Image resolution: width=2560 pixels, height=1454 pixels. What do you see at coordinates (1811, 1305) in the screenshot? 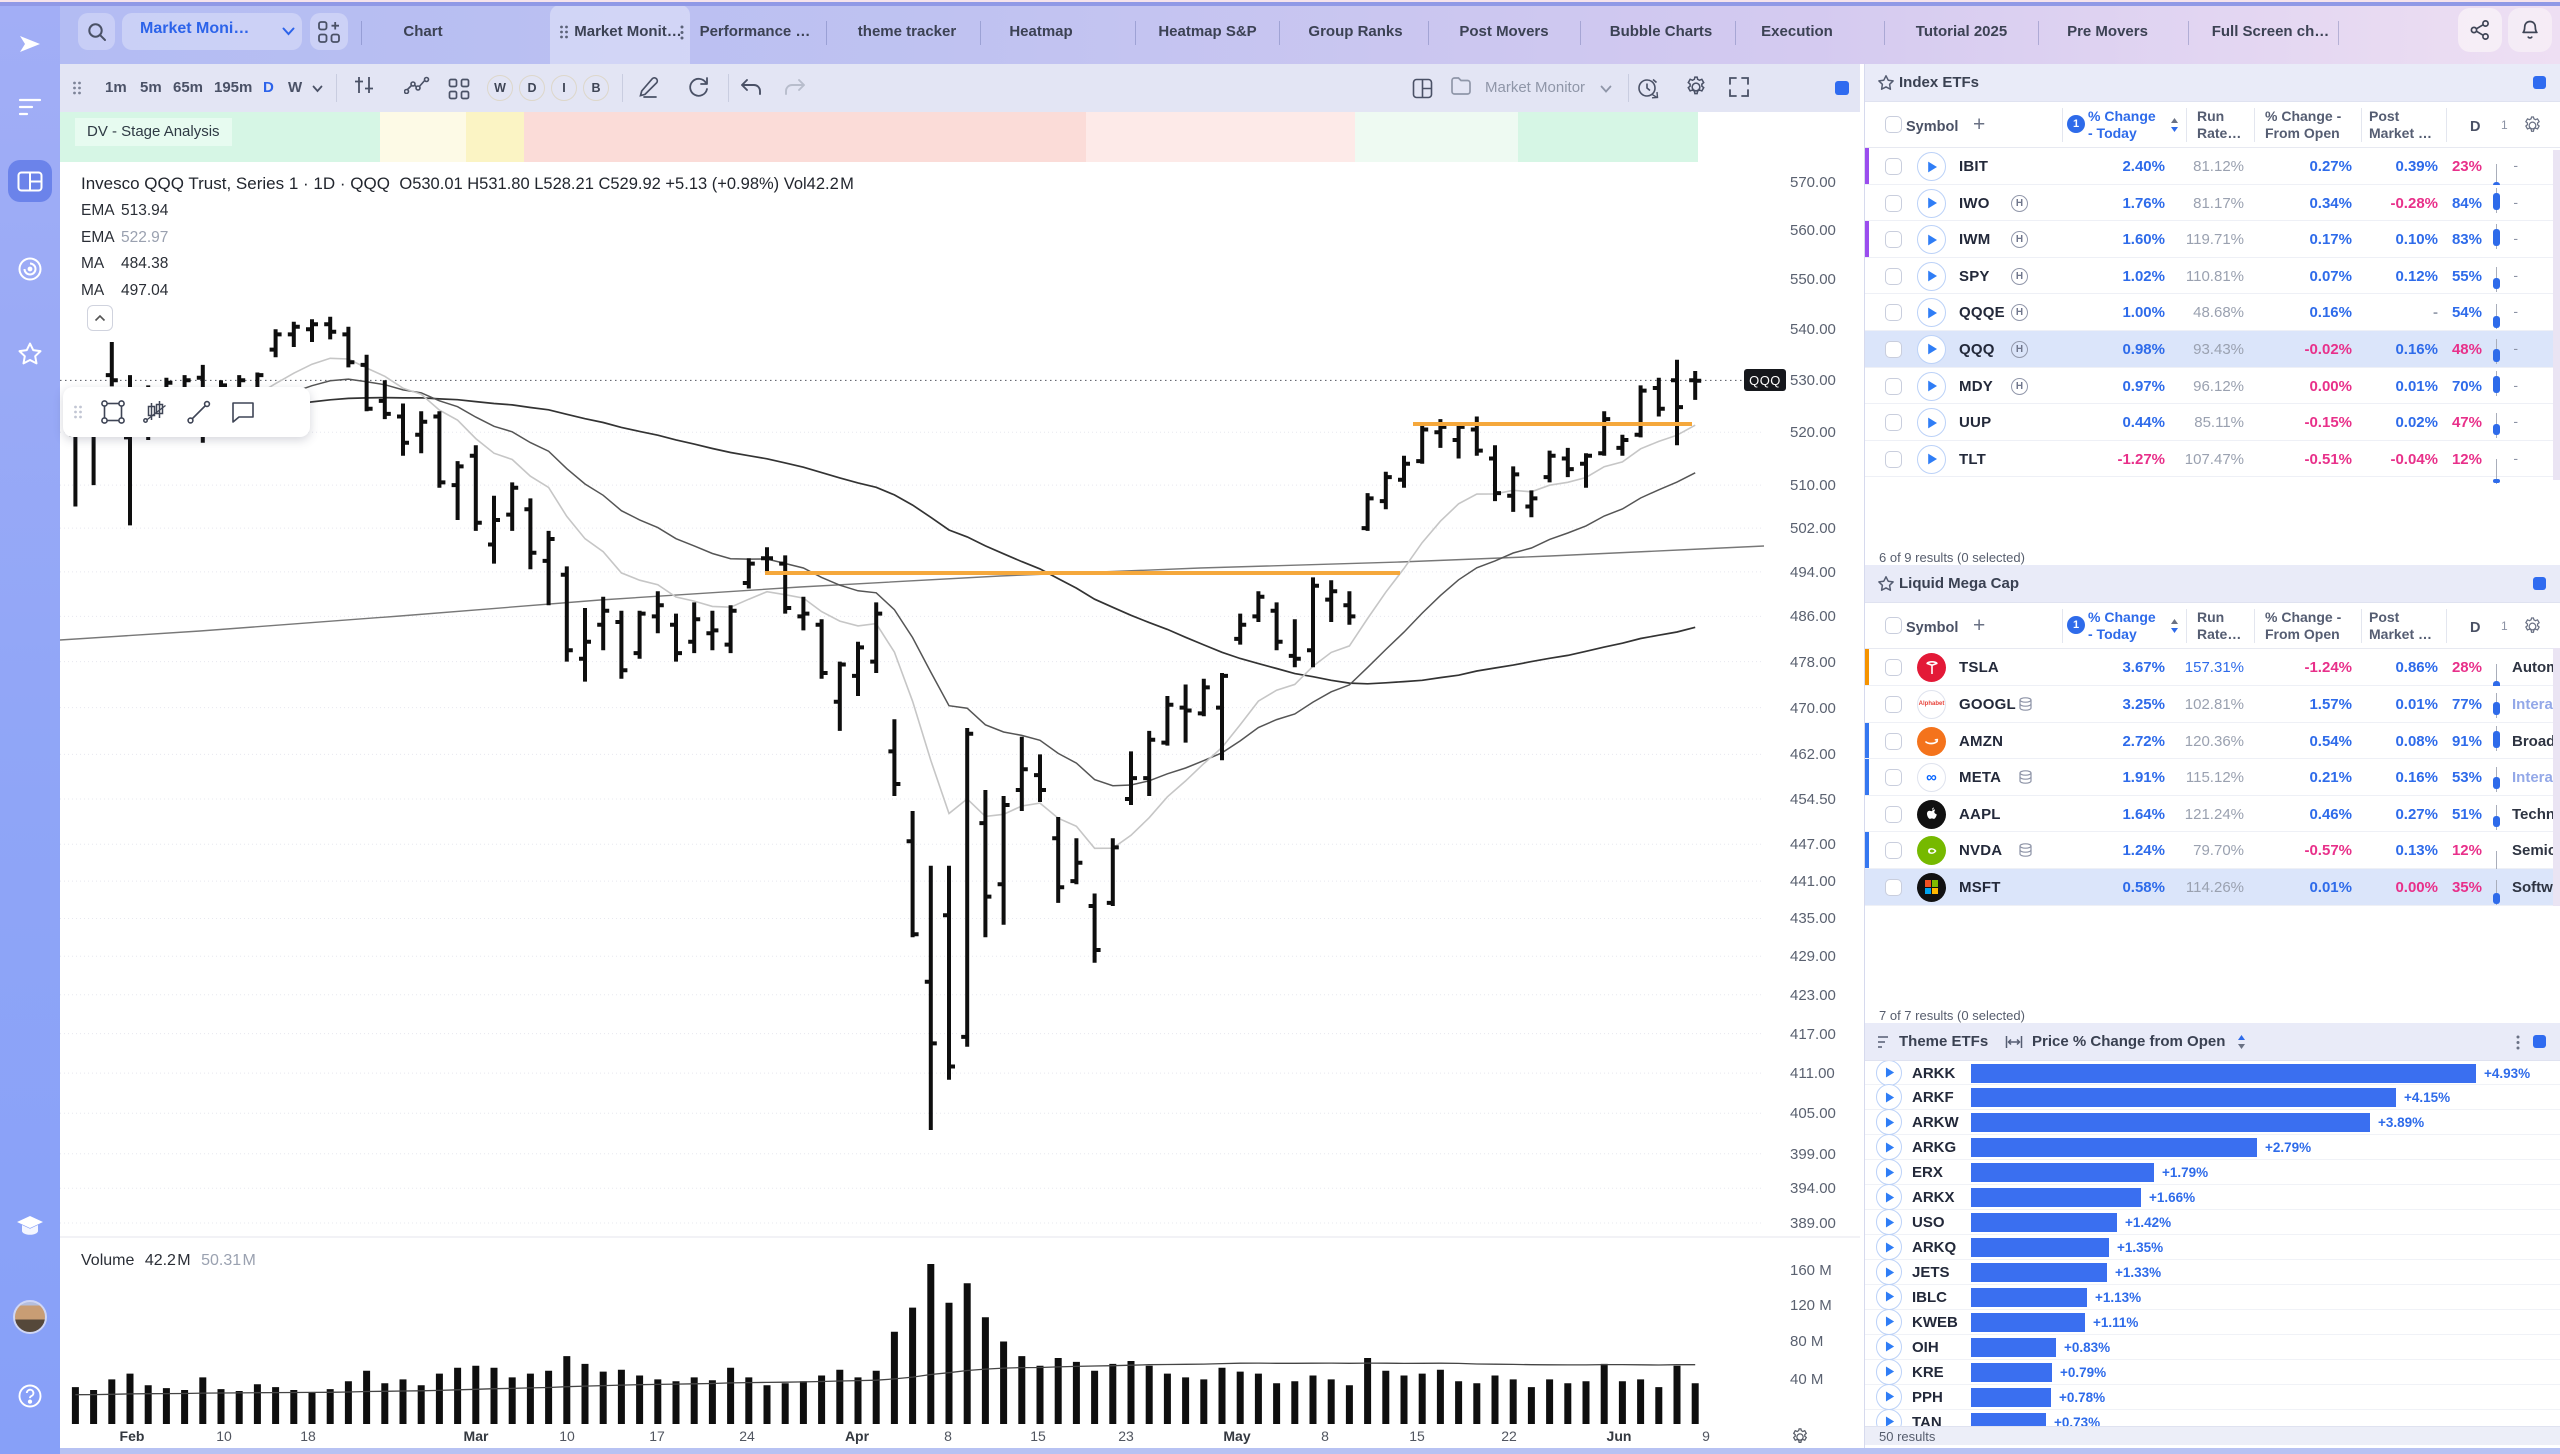
I see `svg-text: 120 M` at bounding box center [1811, 1305].